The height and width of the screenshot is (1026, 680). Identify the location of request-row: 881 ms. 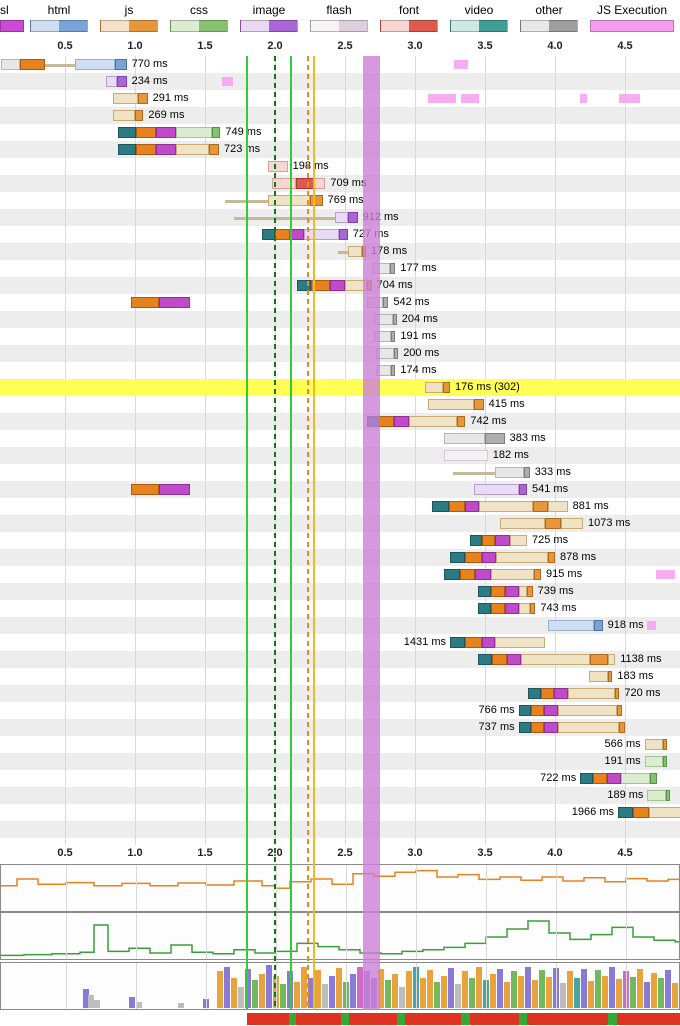
(340, 506).